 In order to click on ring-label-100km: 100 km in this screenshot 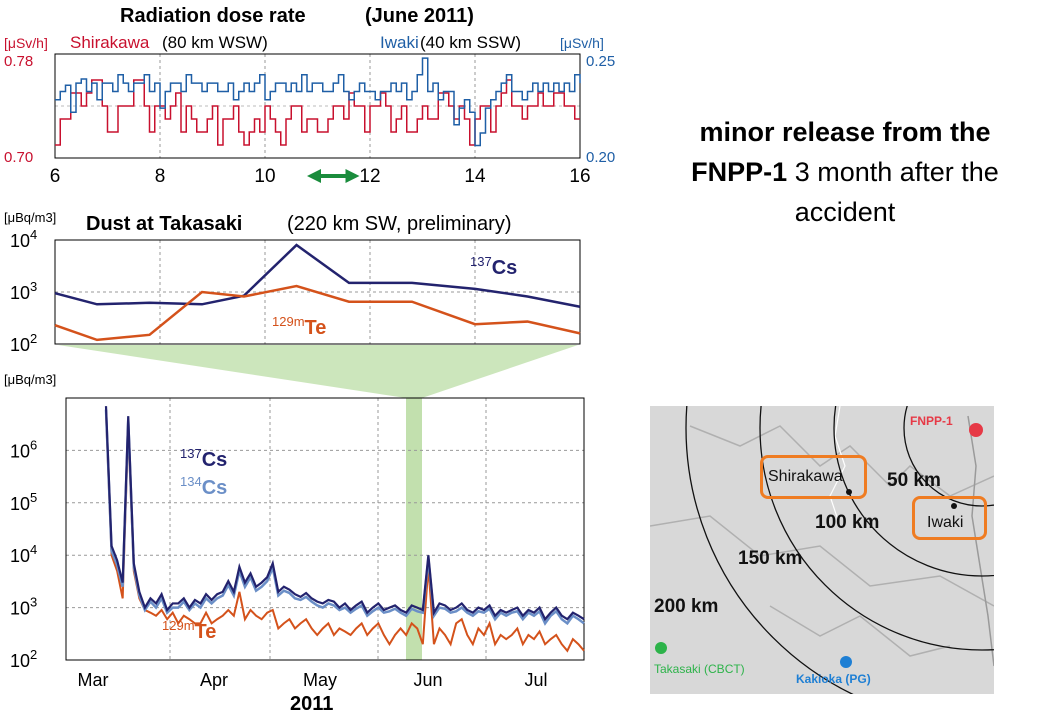, I will do `click(847, 522)`.